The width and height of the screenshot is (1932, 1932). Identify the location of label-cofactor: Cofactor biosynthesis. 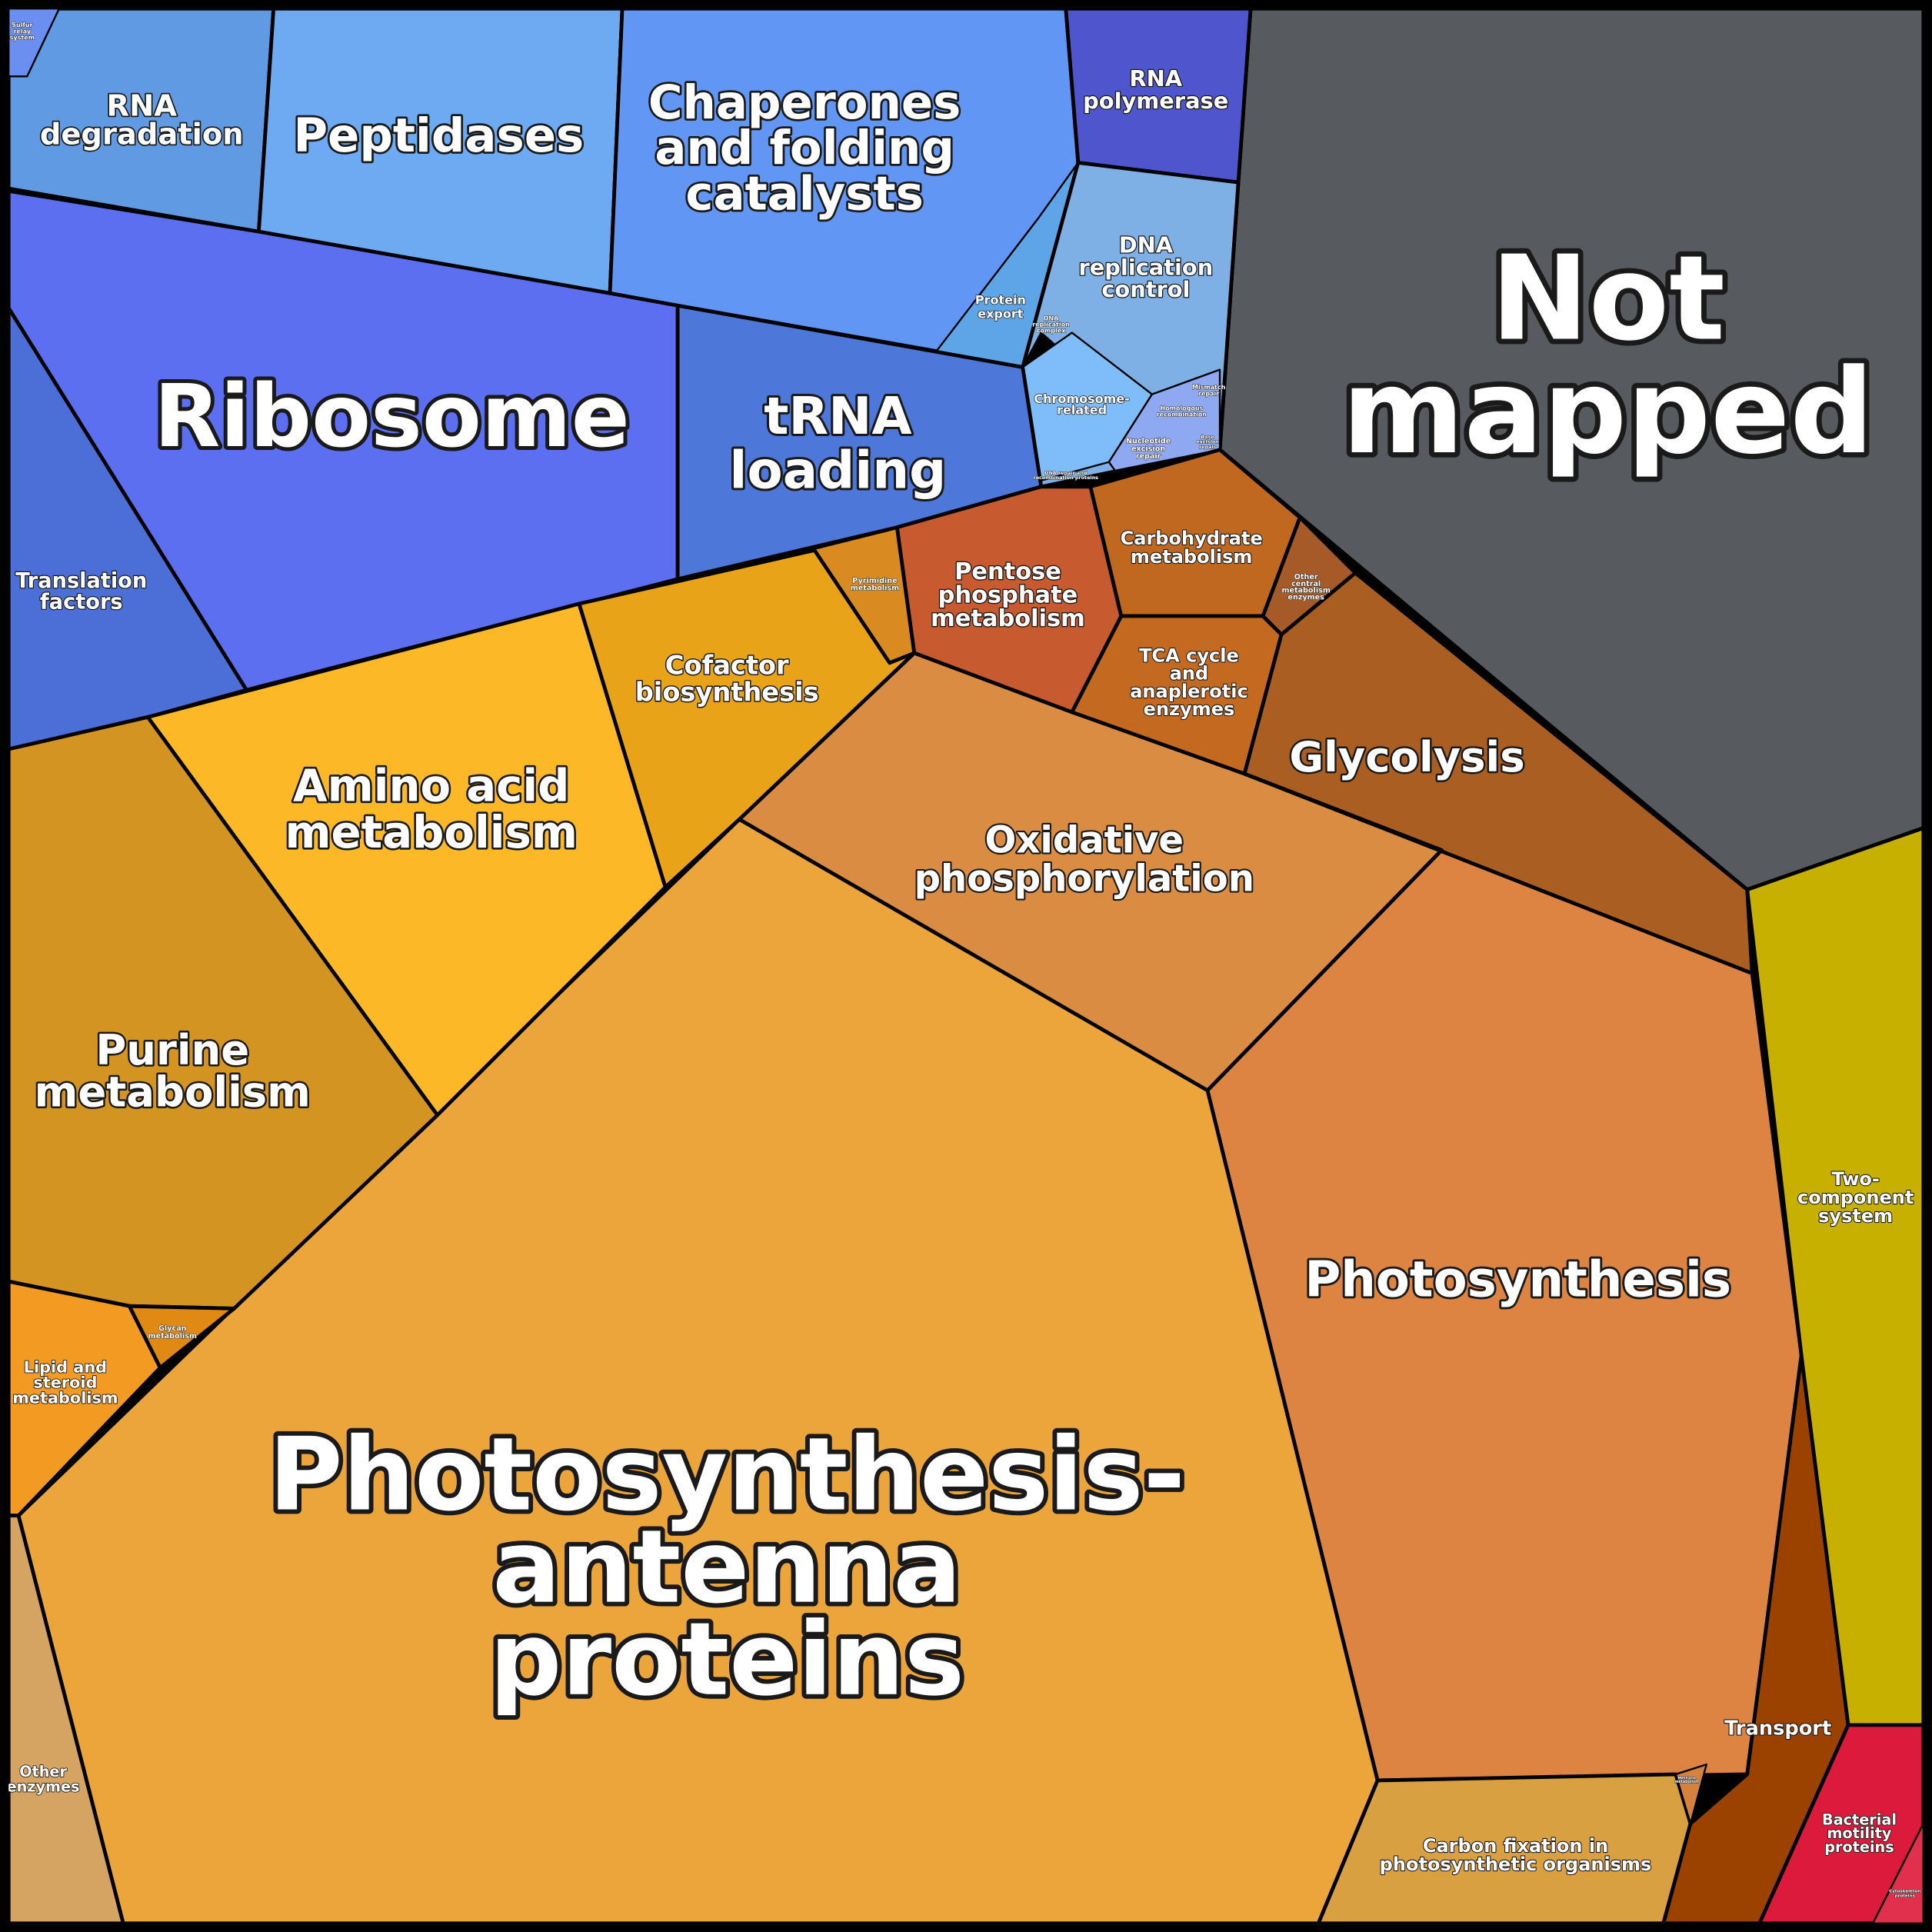
(727, 678).